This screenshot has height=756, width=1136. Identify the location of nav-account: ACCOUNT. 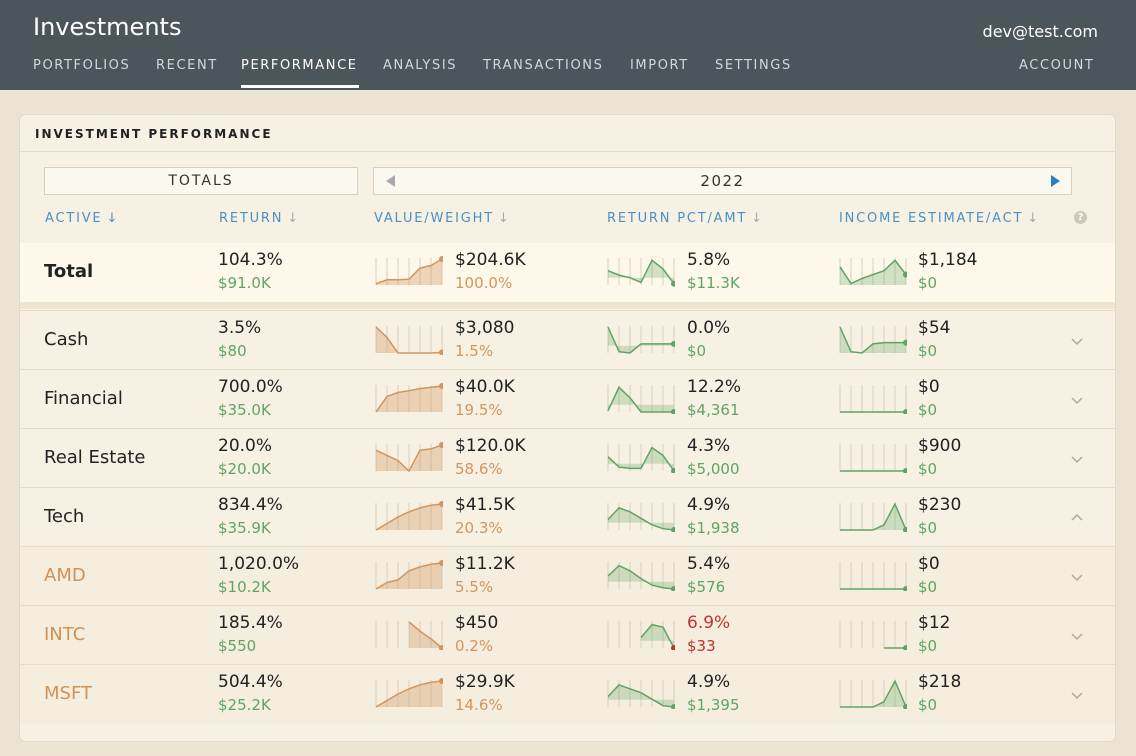
(1057, 65).